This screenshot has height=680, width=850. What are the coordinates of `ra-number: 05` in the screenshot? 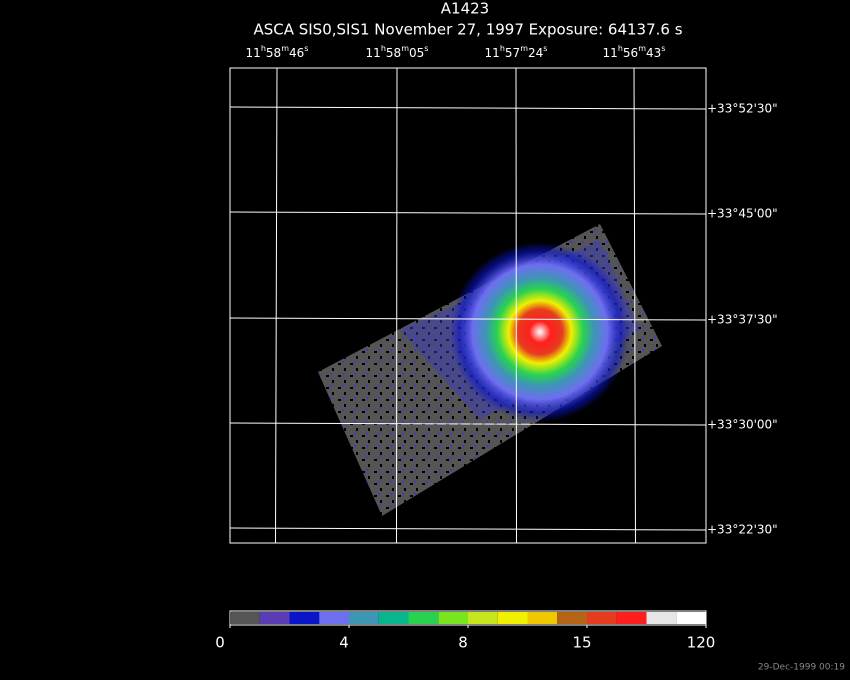 It's located at (416, 53).